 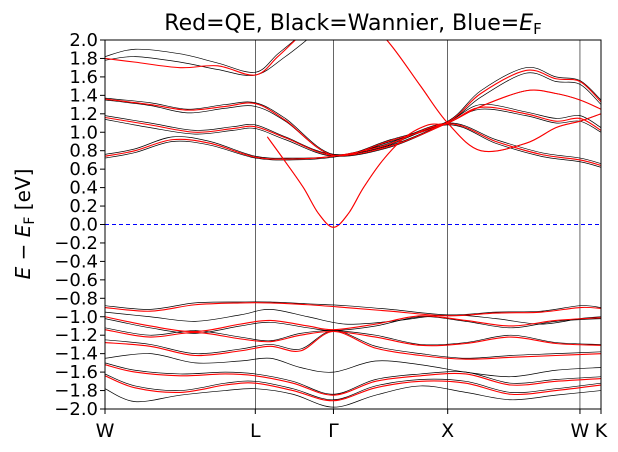 What do you see at coordinates (83, 40) in the screenshot?
I see `y-tick-label: 2.0` at bounding box center [83, 40].